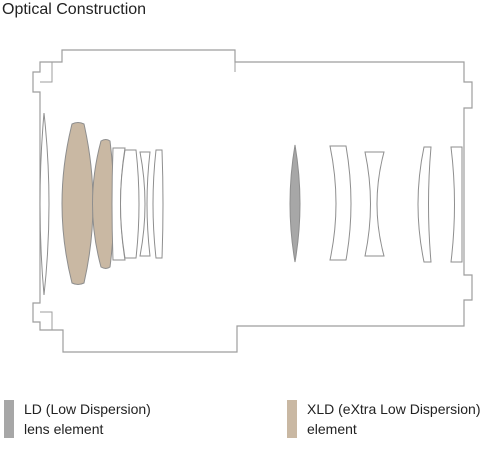 The width and height of the screenshot is (500, 451). What do you see at coordinates (103, 204) in the screenshot?
I see `lens-element-3-xld` at bounding box center [103, 204].